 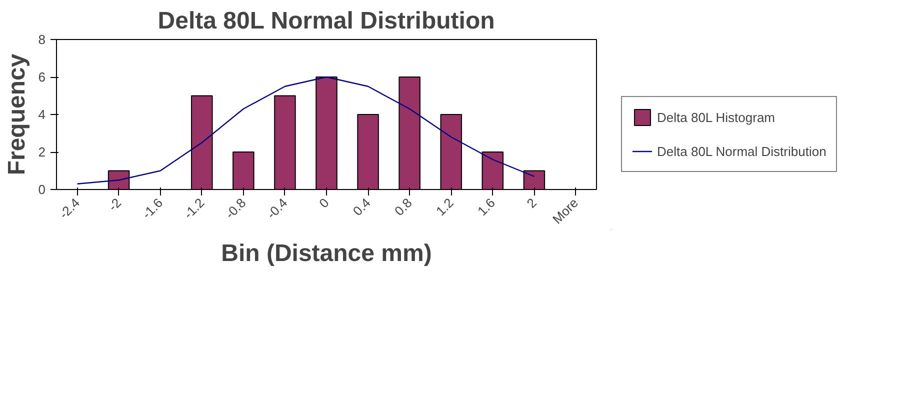 What do you see at coordinates (42, 114) in the screenshot?
I see `y-tick-label: 4` at bounding box center [42, 114].